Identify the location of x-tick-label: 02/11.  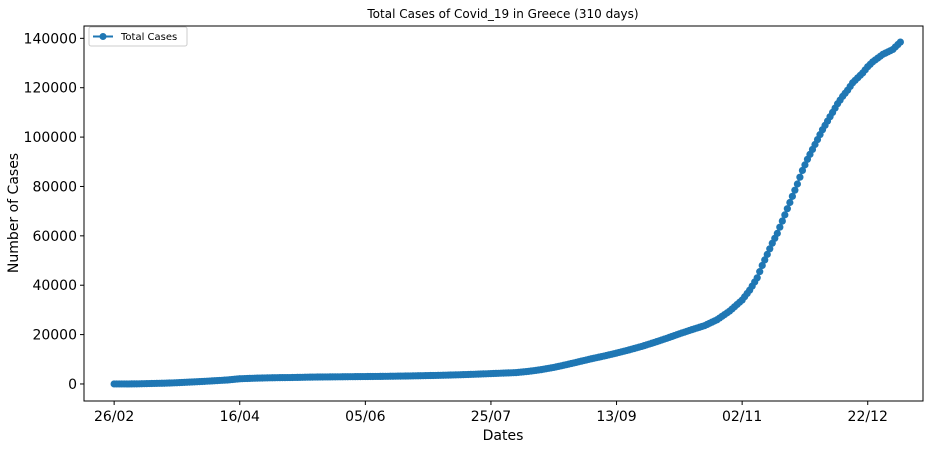
(742, 417).